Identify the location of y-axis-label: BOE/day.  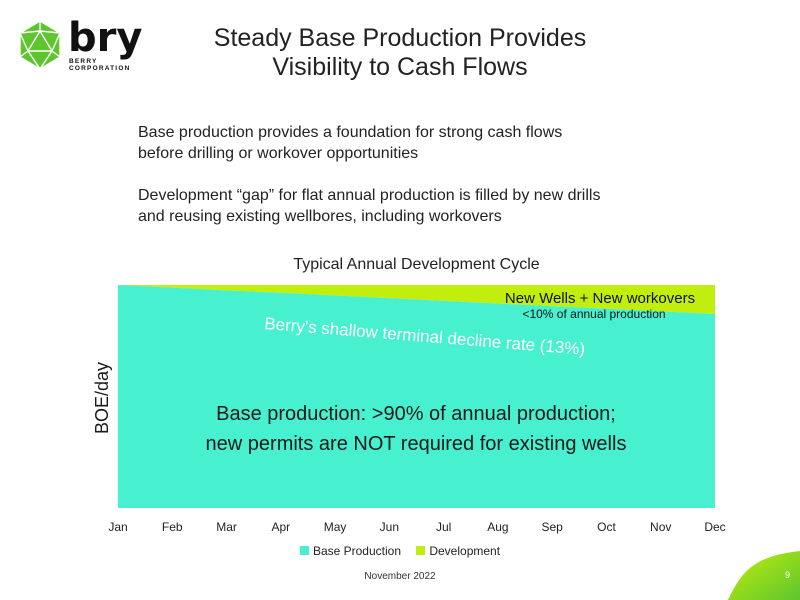
(102, 398).